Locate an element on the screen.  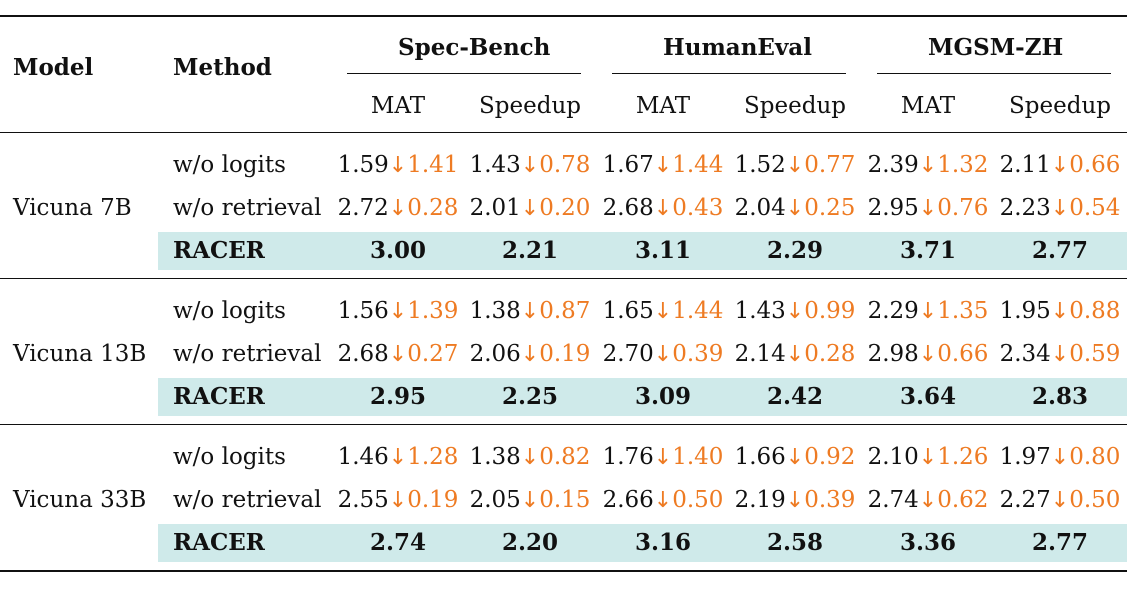
drop-value: 0.28 is located at coordinates (433, 208).